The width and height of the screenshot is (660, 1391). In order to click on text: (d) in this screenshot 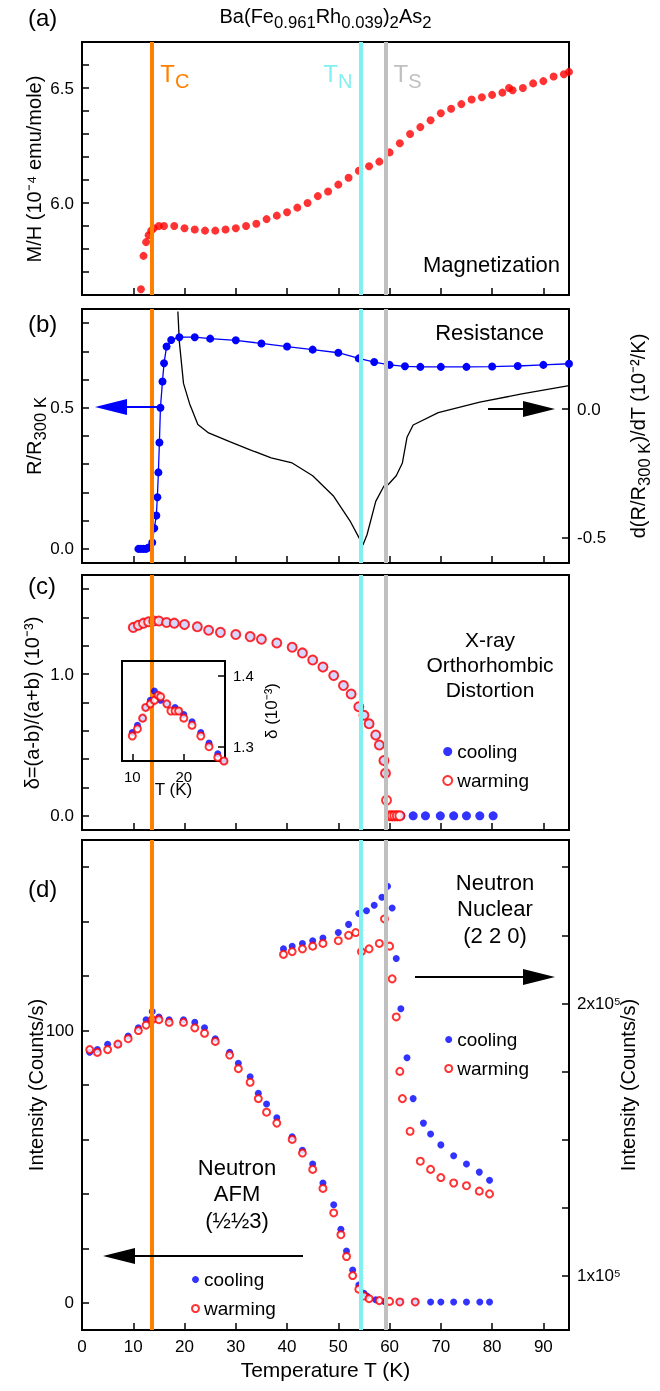, I will do `click(43, 889)`.